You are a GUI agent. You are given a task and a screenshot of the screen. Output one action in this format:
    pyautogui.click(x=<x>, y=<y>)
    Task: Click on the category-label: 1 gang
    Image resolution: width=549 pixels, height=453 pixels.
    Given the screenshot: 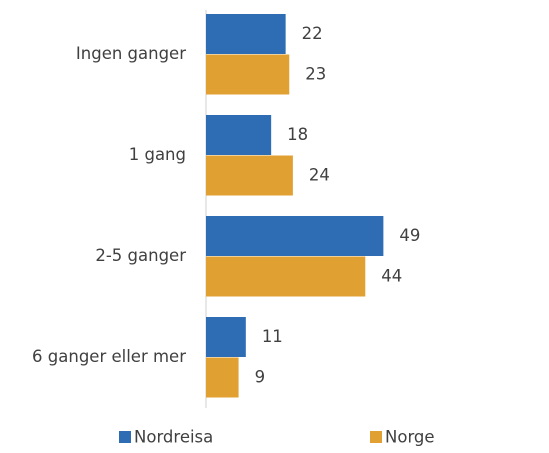 What is the action you would take?
    pyautogui.click(x=157, y=154)
    